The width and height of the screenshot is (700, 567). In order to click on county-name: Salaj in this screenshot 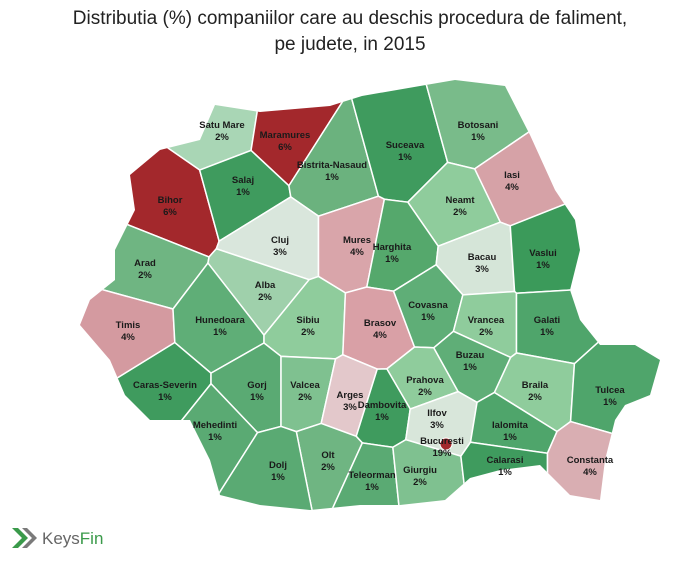, I will do `click(243, 180)`.